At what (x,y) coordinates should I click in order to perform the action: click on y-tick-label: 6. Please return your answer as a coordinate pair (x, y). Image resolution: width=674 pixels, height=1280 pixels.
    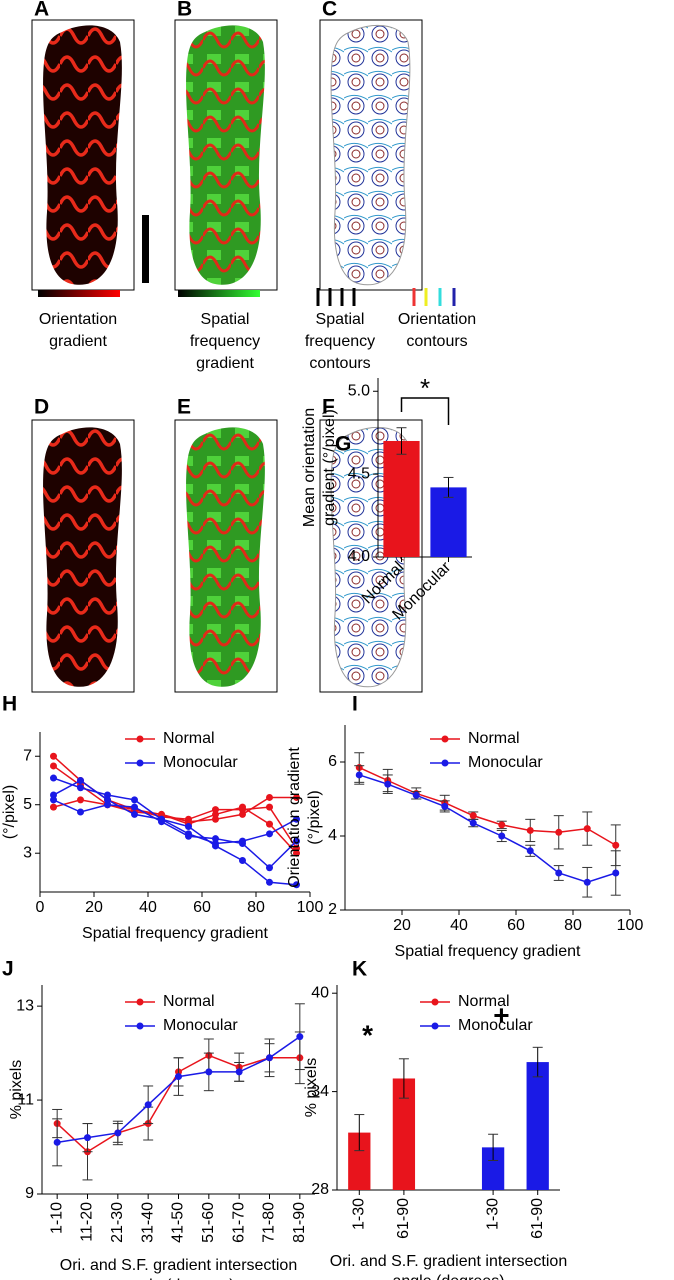
    Looking at the image, I should click on (332, 761).